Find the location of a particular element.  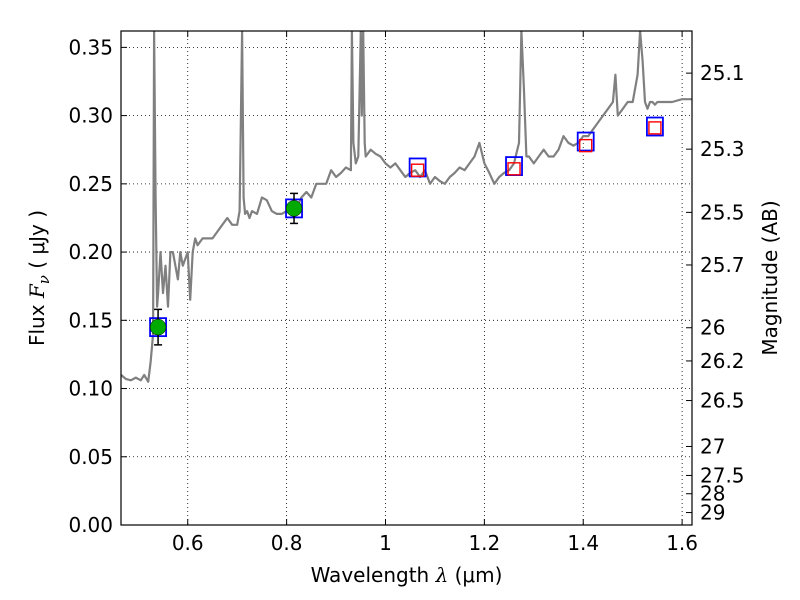

mag-tick-label: 25.1 is located at coordinates (722, 73).